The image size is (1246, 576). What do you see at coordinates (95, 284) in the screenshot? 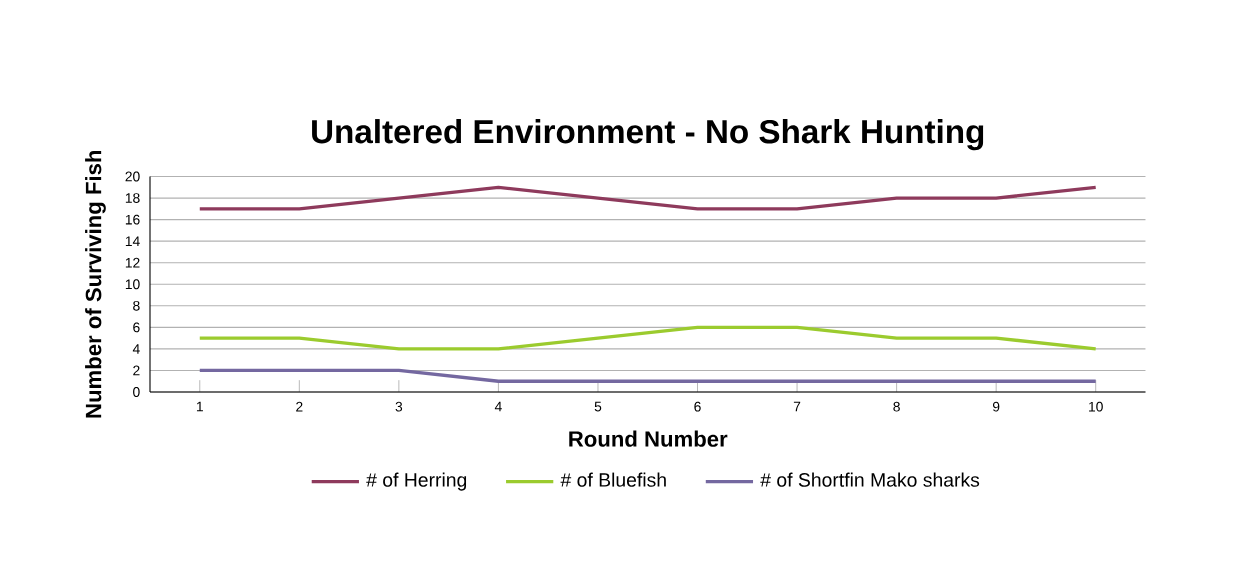
I see `y-axis-title: Number of Surviving Fish` at bounding box center [95, 284].